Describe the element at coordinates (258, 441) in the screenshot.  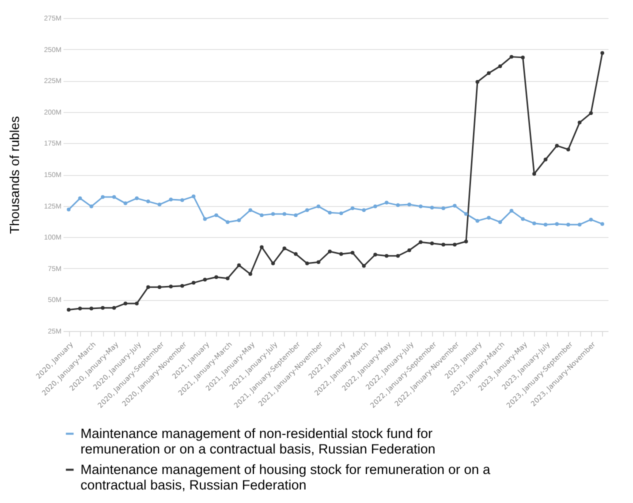
I see `legend-label: Maintenance management of non-residential stock fund for remuneration or on a contractual basis, Russian Federation` at that location.